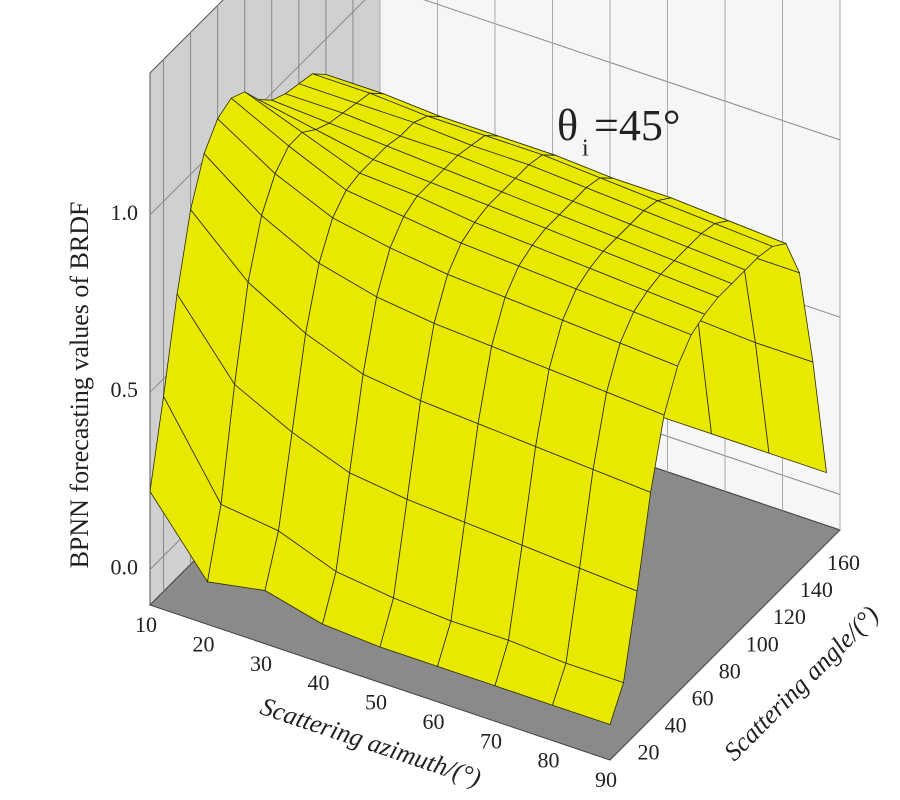 The width and height of the screenshot is (900, 800). What do you see at coordinates (585, 149) in the screenshot?
I see `annotation-subscript: i` at bounding box center [585, 149].